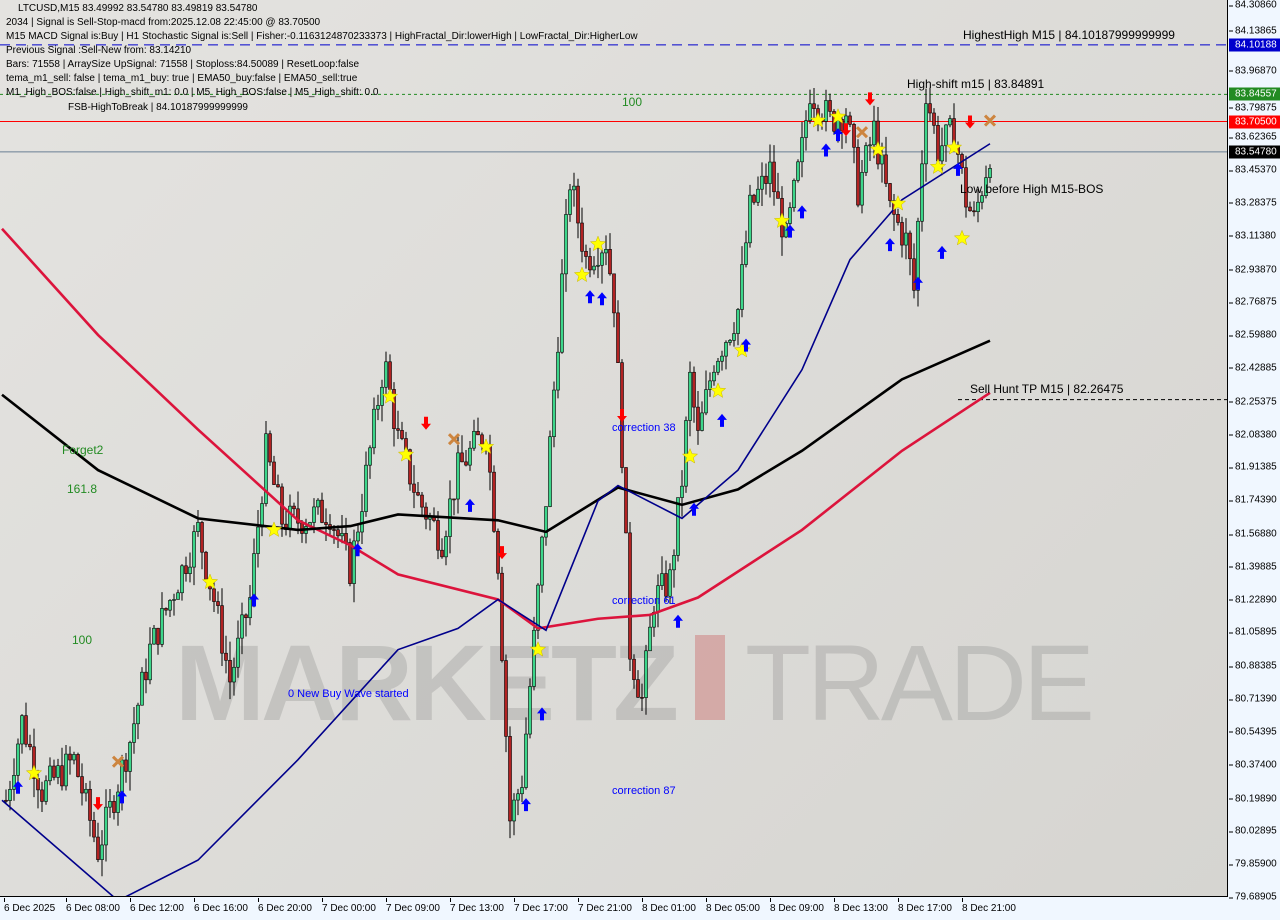 The image size is (1280, 920). I want to click on time-tick-label: 8 Dec 17:00, so click(925, 906).